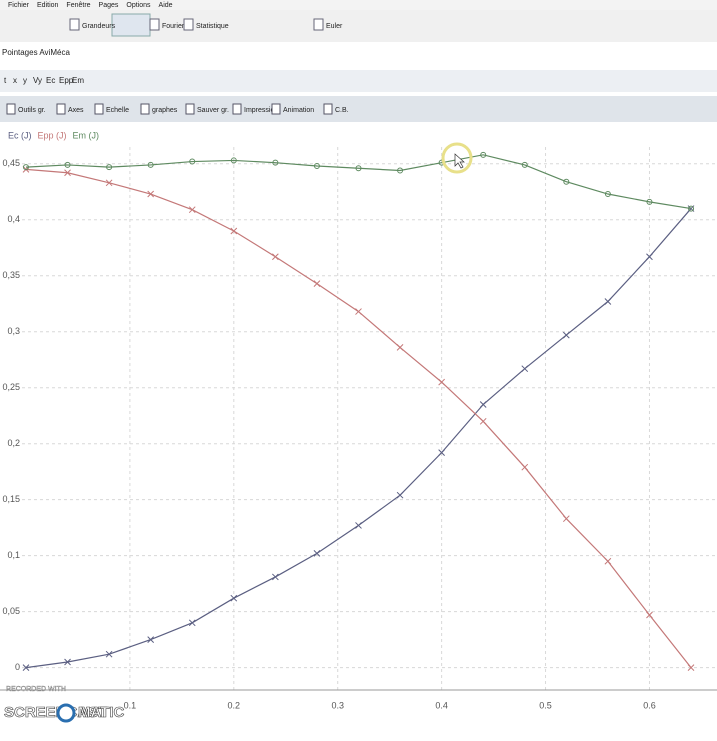  Describe the element at coordinates (212, 26) in the screenshot. I see `toolbar-button: Statistique` at that location.